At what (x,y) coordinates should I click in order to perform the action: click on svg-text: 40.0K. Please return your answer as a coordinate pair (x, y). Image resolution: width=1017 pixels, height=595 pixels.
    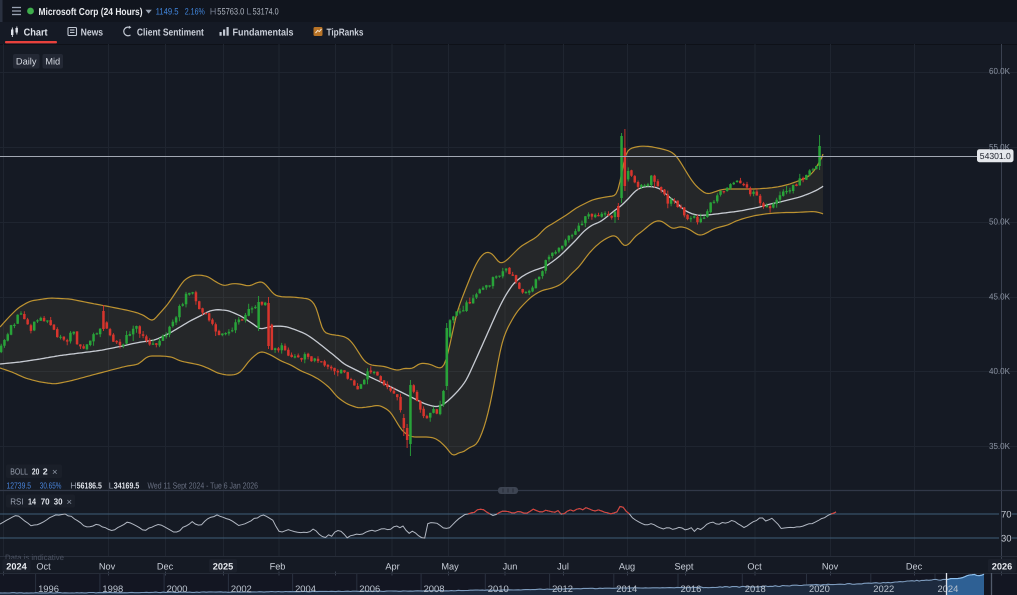
    Looking at the image, I should click on (999, 371).